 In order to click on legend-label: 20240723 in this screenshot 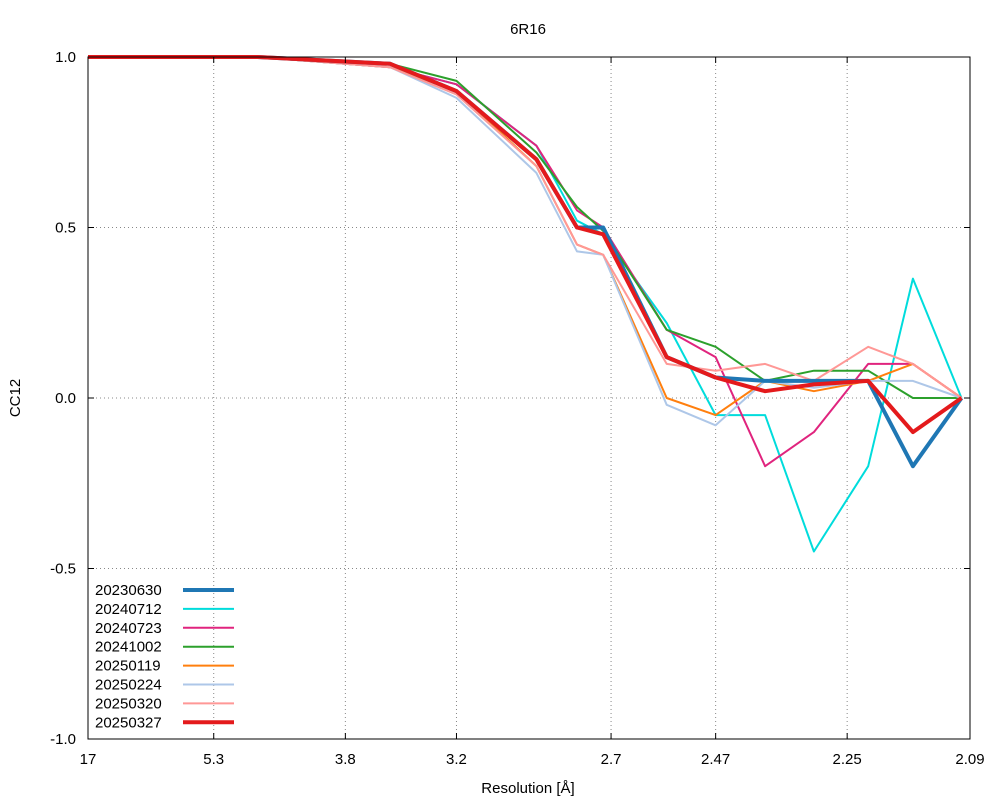, I will do `click(128, 628)`.